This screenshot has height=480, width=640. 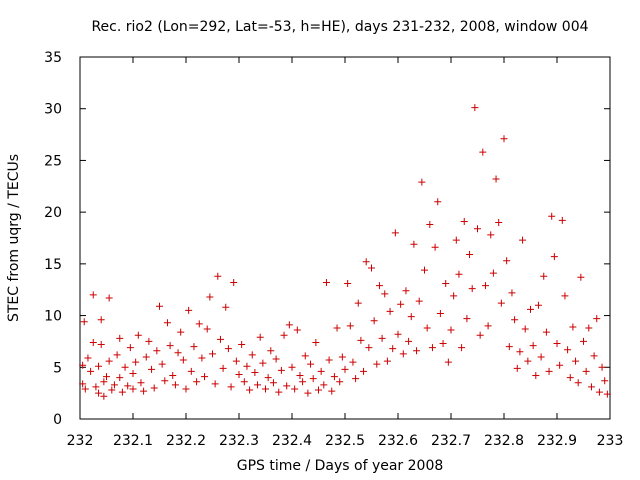 What do you see at coordinates (57, 420) in the screenshot?
I see `y-tick-label: 0` at bounding box center [57, 420].